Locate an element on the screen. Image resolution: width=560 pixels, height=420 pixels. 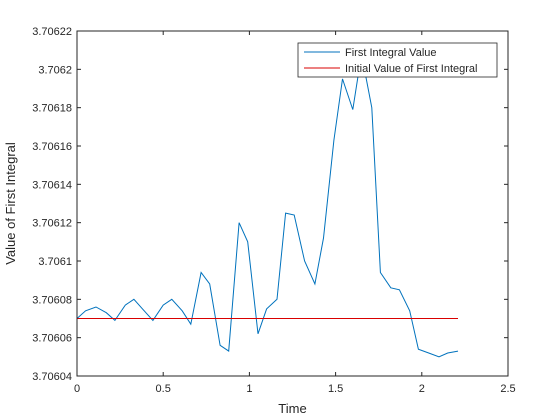
y-tick-label: 3.70604 is located at coordinates (52, 377).